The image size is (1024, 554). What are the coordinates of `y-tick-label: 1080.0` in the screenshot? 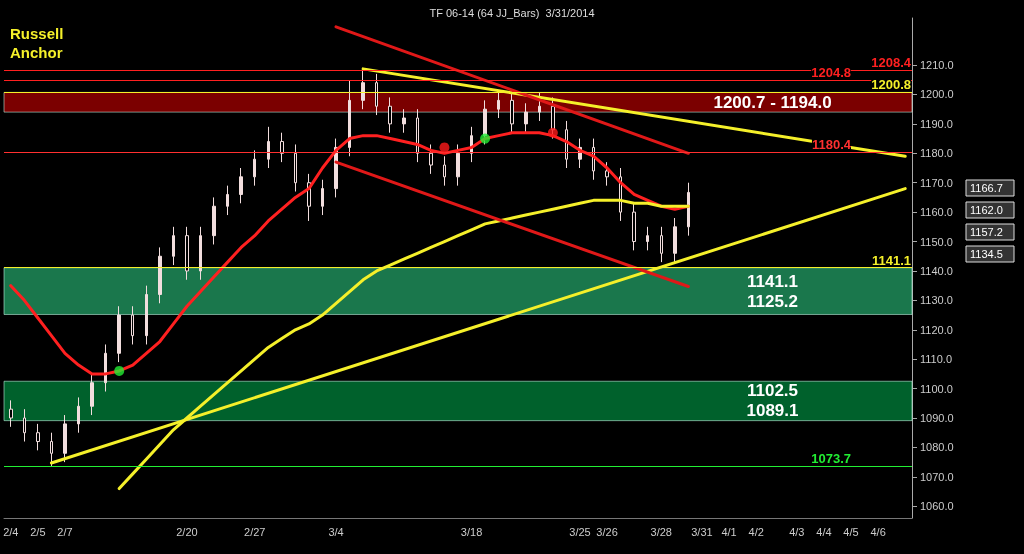 It's located at (937, 447).